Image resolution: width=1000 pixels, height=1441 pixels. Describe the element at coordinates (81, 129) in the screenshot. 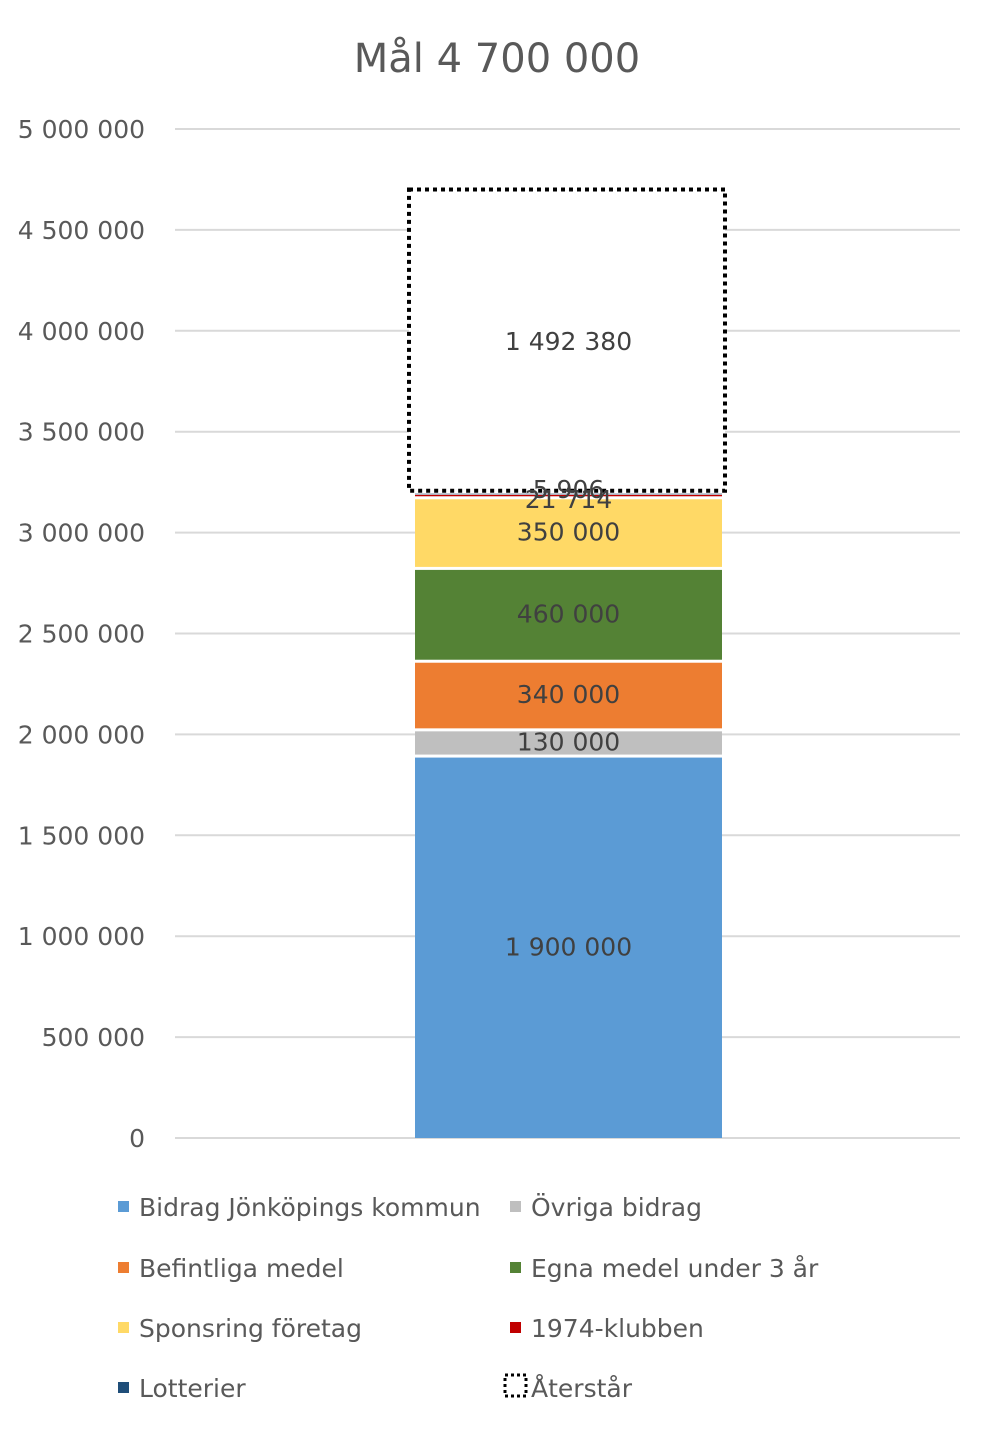

I see `y-tick-label: 5 000 000` at that location.